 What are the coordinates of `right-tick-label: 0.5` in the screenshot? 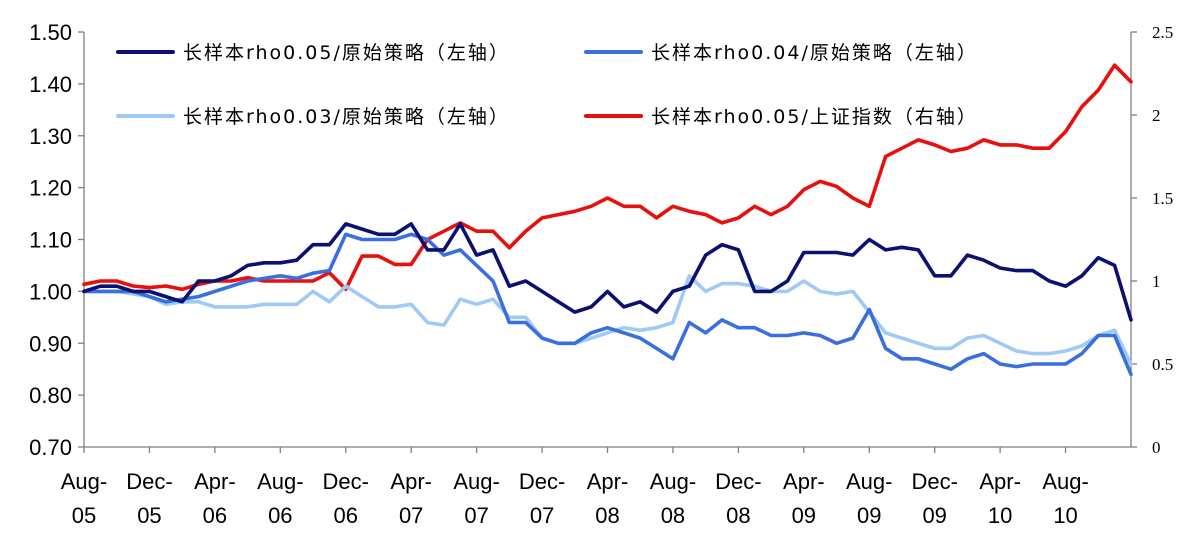 It's located at (1162, 364).